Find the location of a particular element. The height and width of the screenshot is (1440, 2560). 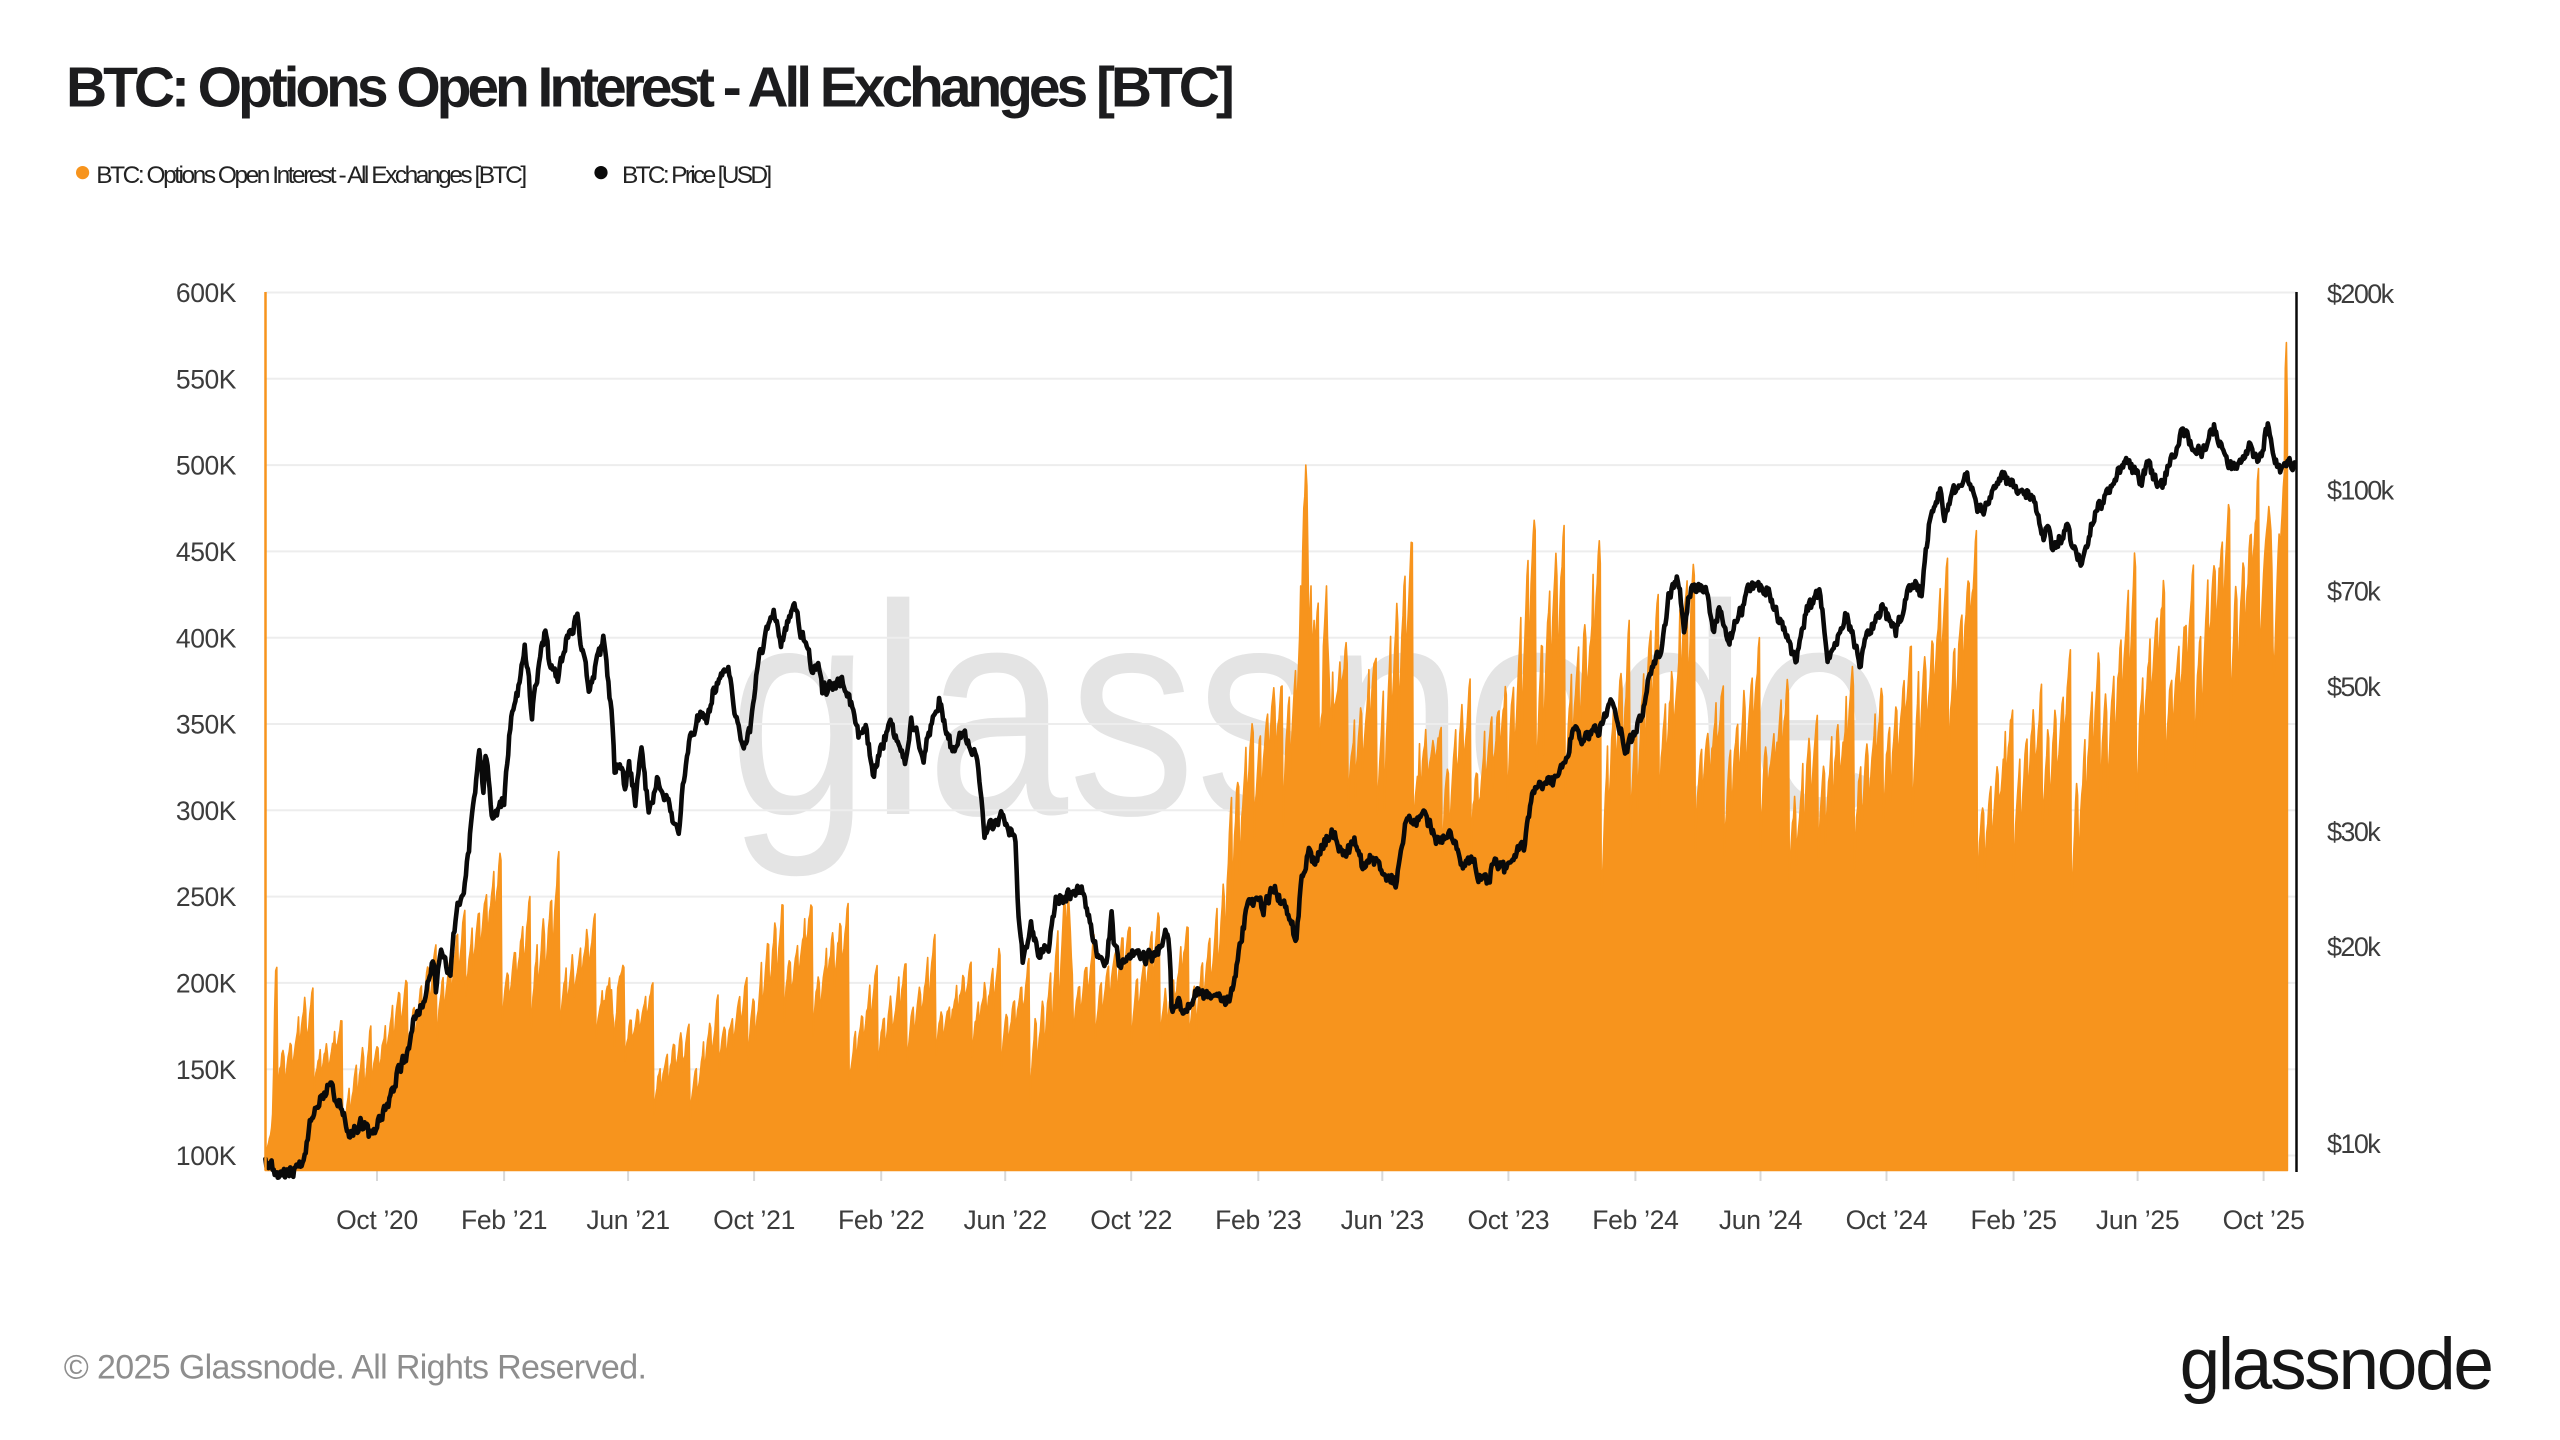

svg-text: $200k is located at coordinates (2361, 294).